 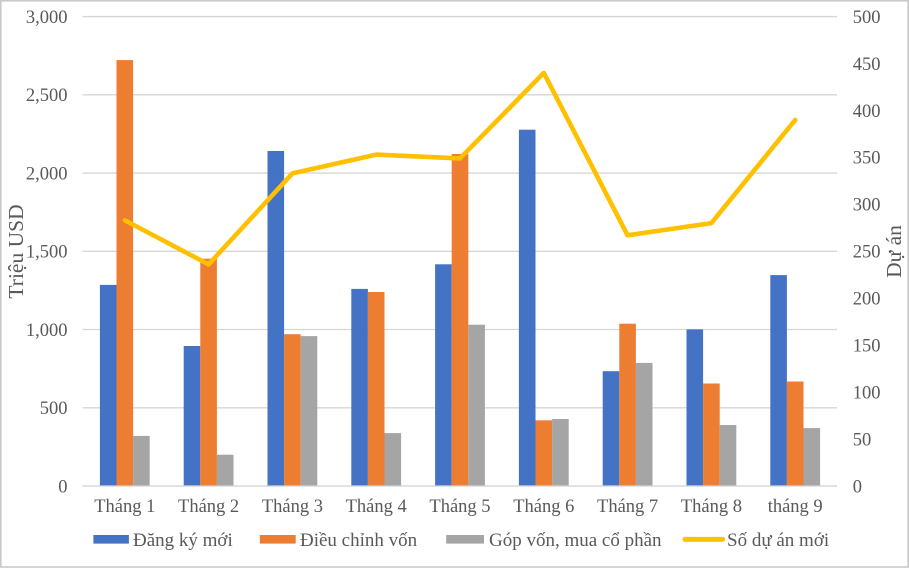 I want to click on svg-text: 250, so click(x=867, y=253).